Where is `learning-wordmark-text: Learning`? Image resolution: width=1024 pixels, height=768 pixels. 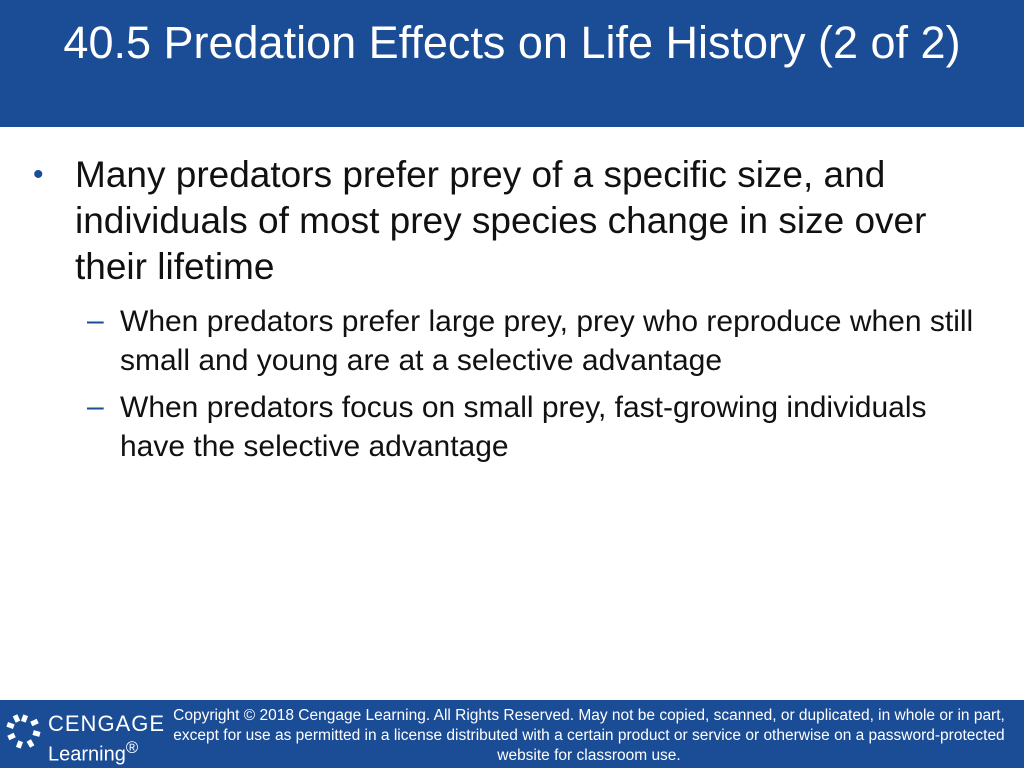
learning-wordmark-text: Learning is located at coordinates (87, 754).